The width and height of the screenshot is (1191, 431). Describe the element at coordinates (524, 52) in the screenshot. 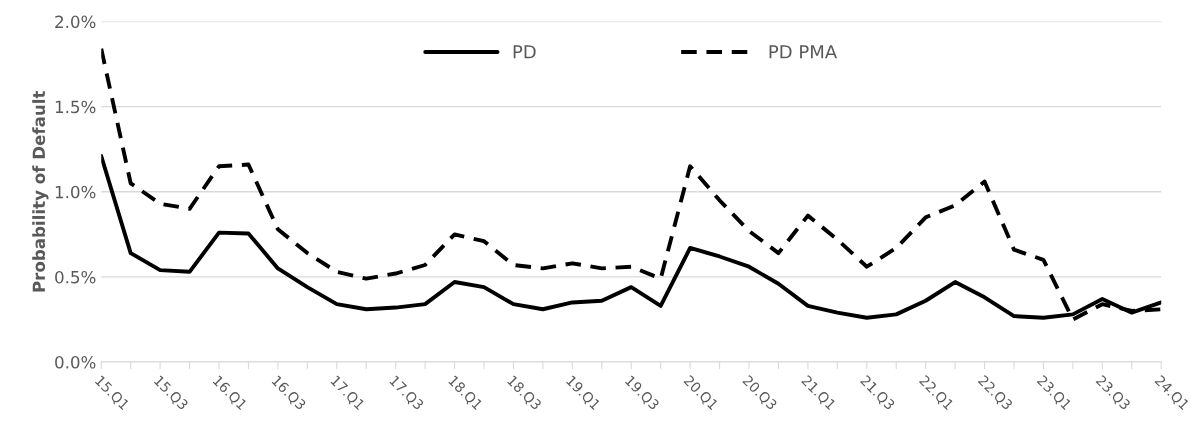

I see `legend-label: PD` at that location.